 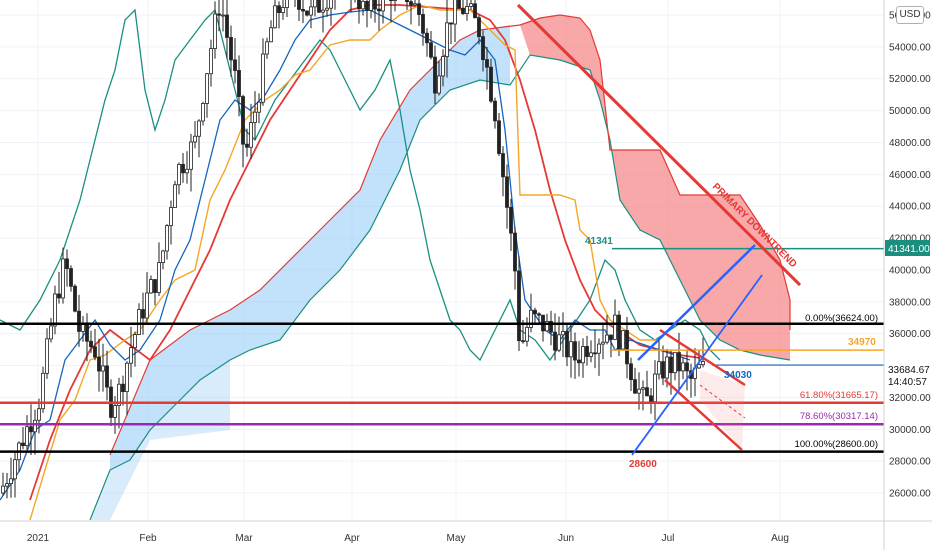 What do you see at coordinates (910, 47) in the screenshot?
I see `price-tick-label: 54000.00` at bounding box center [910, 47].